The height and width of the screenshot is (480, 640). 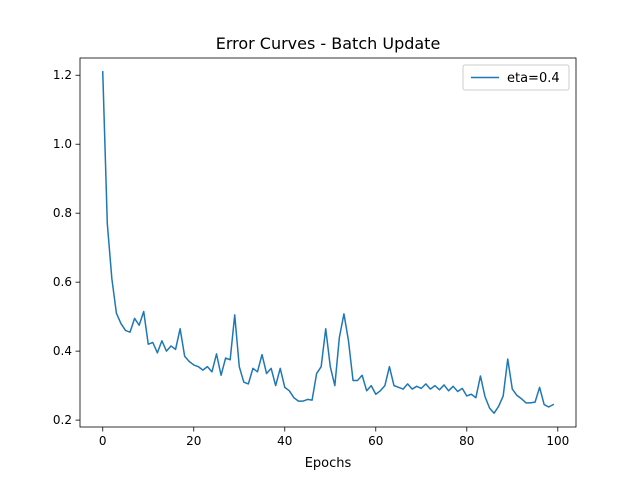 What do you see at coordinates (62, 420) in the screenshot?
I see `y-tick-label: 0.2` at bounding box center [62, 420].